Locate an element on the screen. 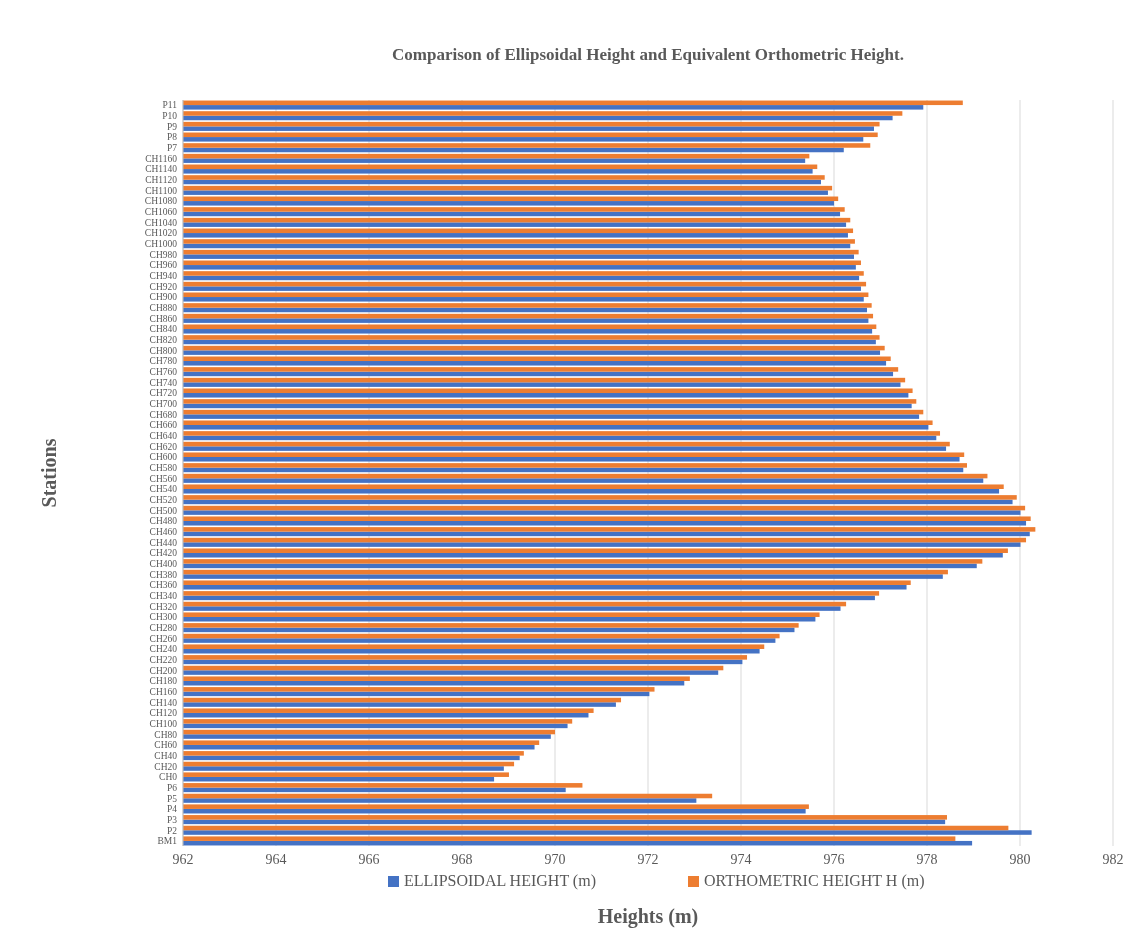  y-tick-label: CH1120 is located at coordinates (161, 180).